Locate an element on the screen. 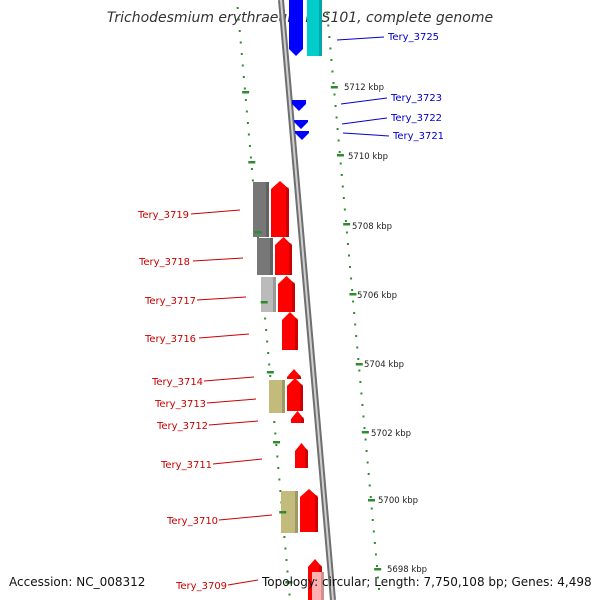 Image resolution: width=600 pixels, height=600 pixels. forward-gene-3714-shade is located at coordinates (299, 377).